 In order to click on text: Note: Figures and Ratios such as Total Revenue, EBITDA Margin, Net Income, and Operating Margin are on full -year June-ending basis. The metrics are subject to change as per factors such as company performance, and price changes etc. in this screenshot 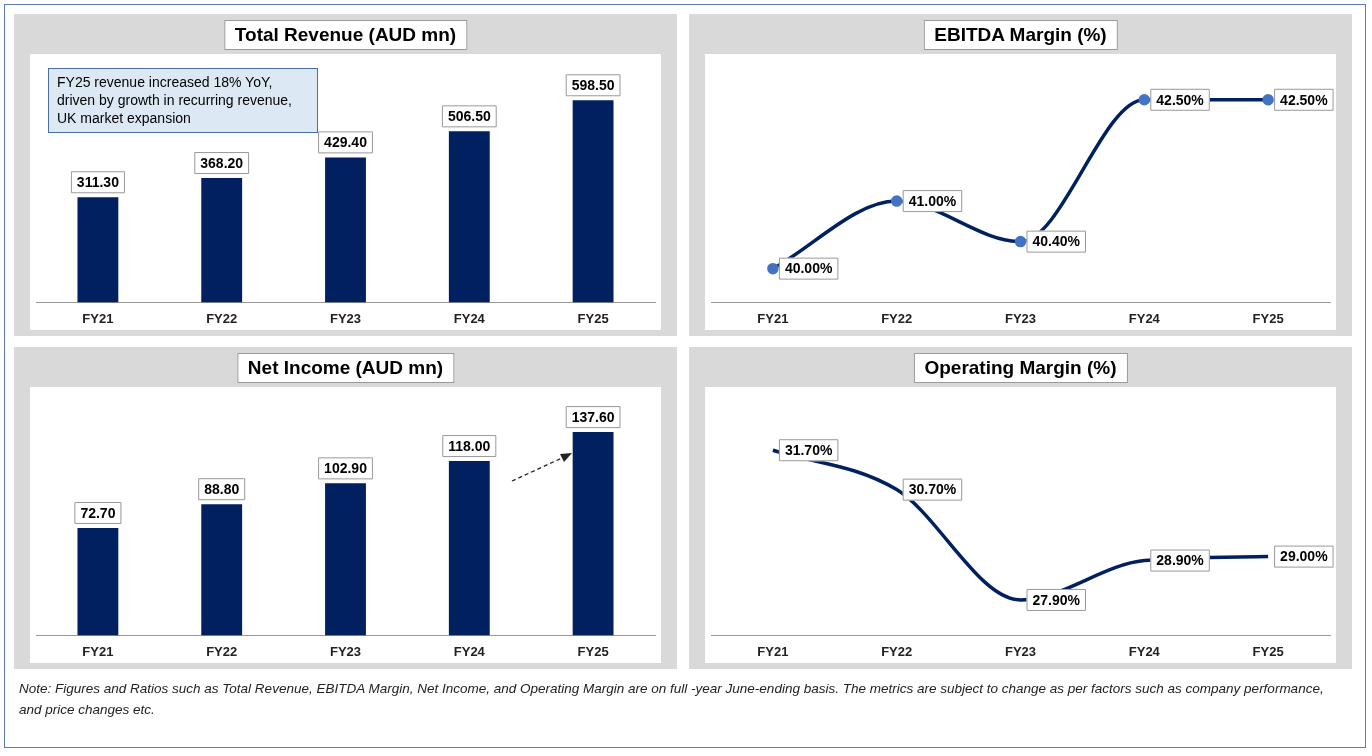, I will do `click(672, 699)`.